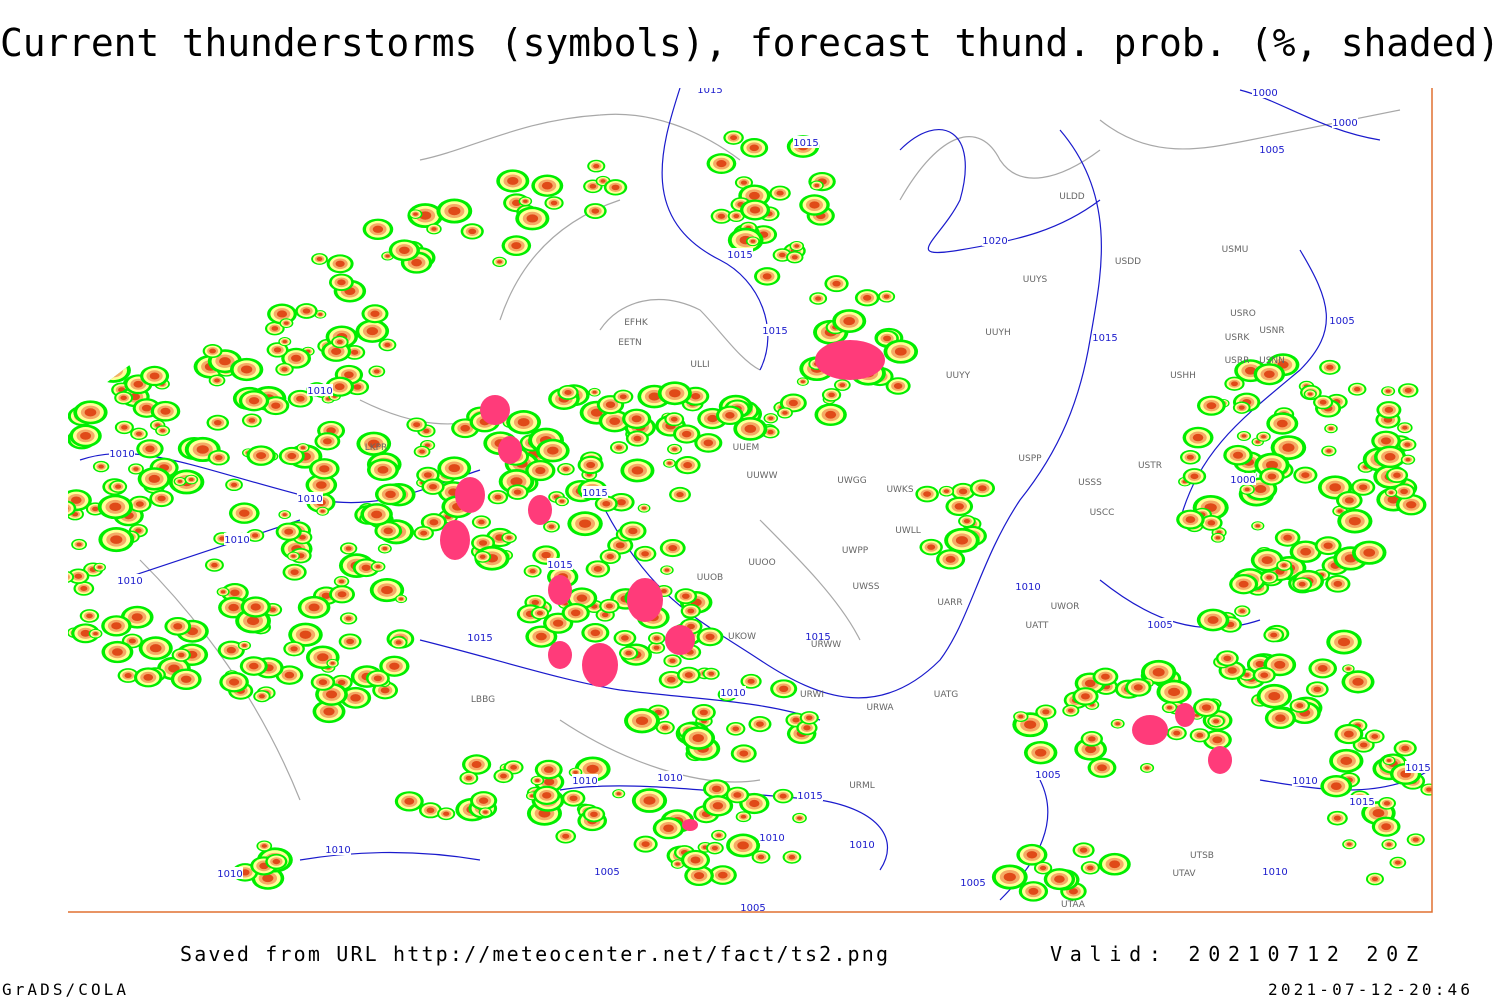 The height and width of the screenshot is (1000, 1500). Describe the element at coordinates (636, 323) in the screenshot. I see `station-label: EFHK` at that location.